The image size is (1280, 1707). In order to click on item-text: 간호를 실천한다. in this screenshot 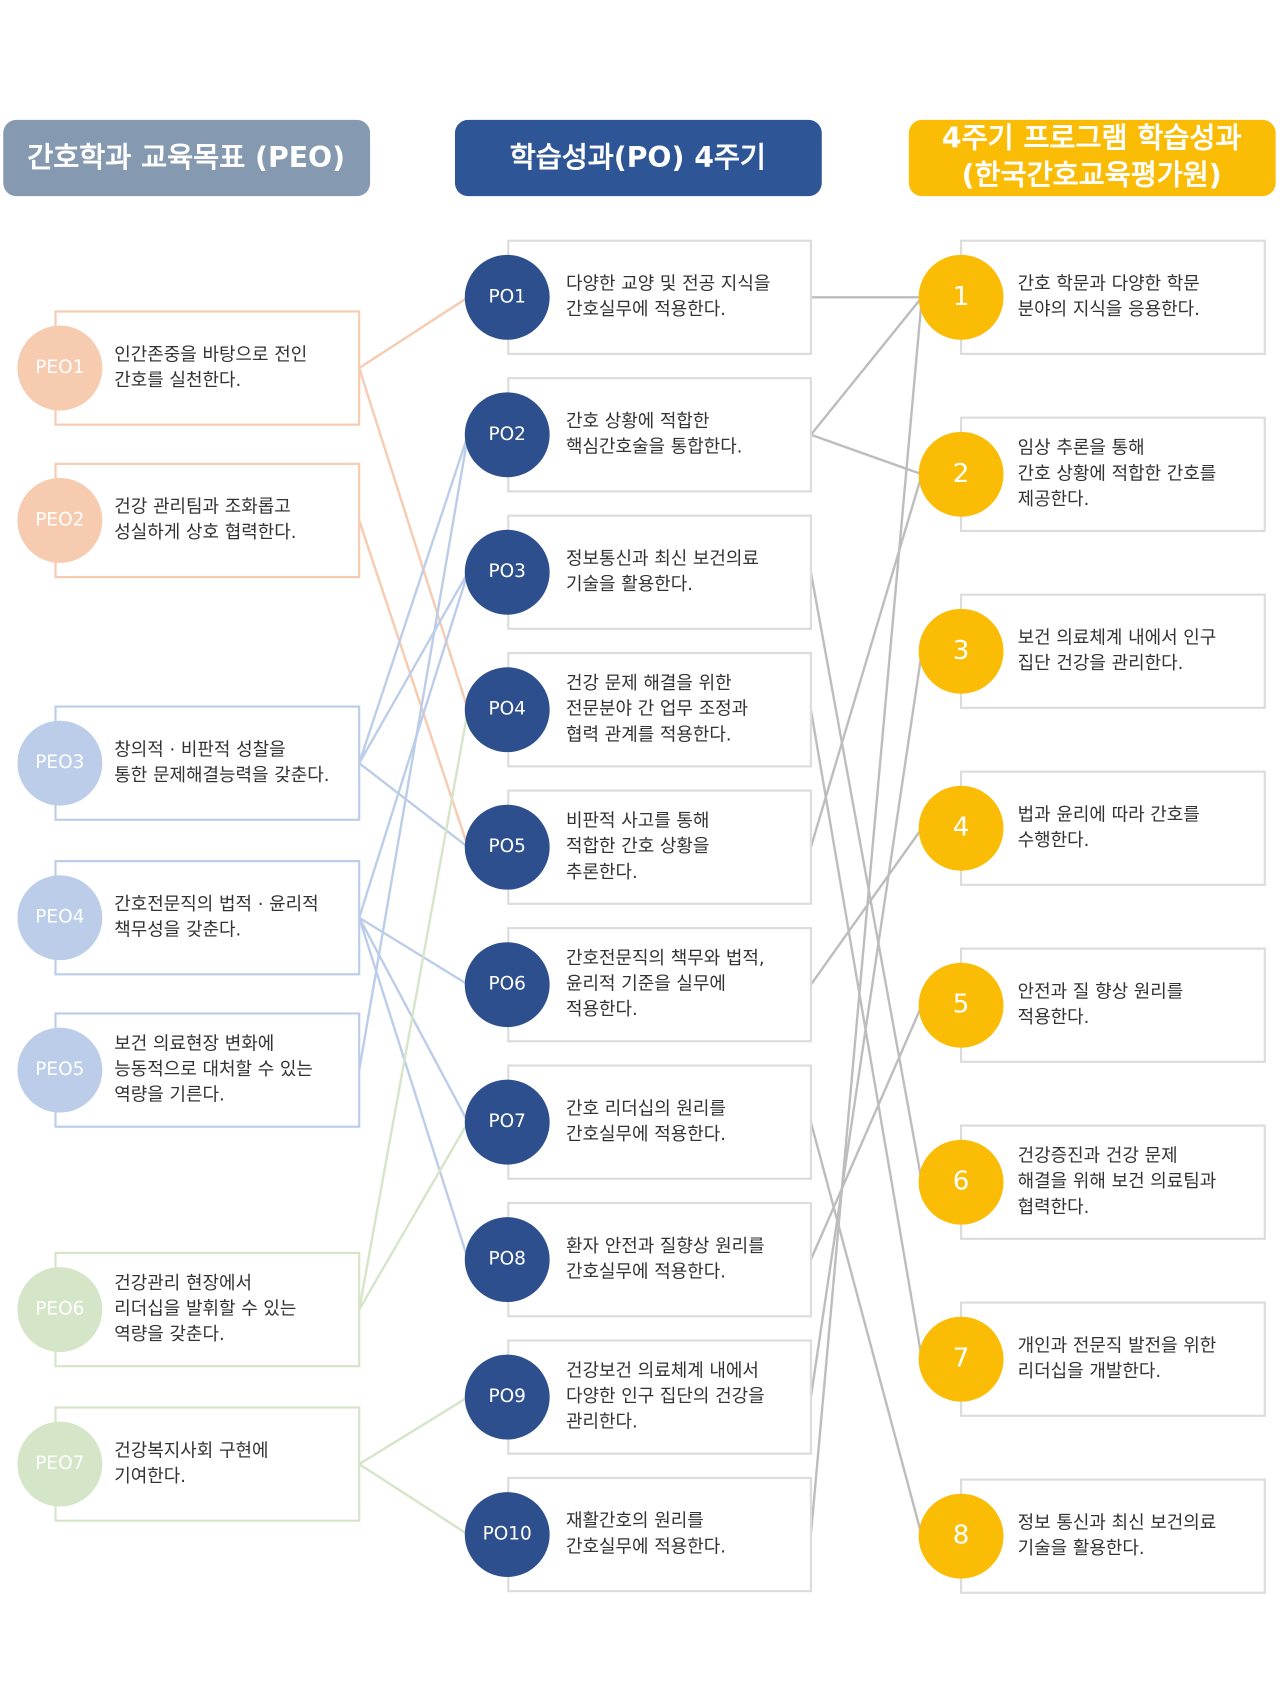, I will do `click(177, 380)`.